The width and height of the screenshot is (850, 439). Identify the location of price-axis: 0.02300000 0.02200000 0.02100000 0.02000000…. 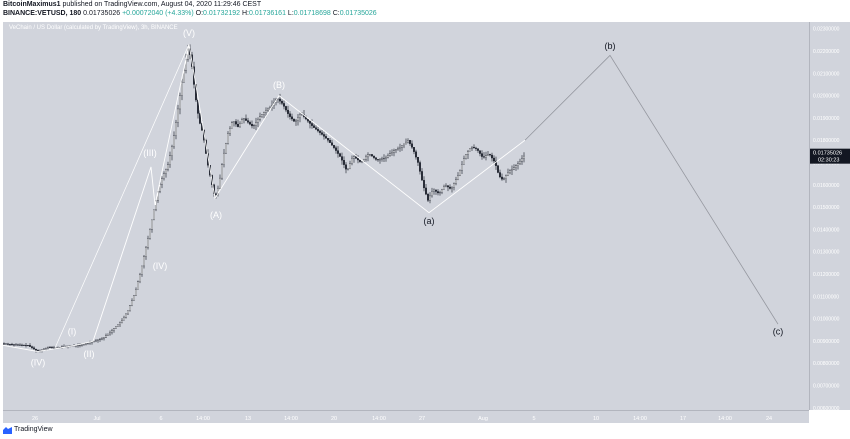
(829, 216).